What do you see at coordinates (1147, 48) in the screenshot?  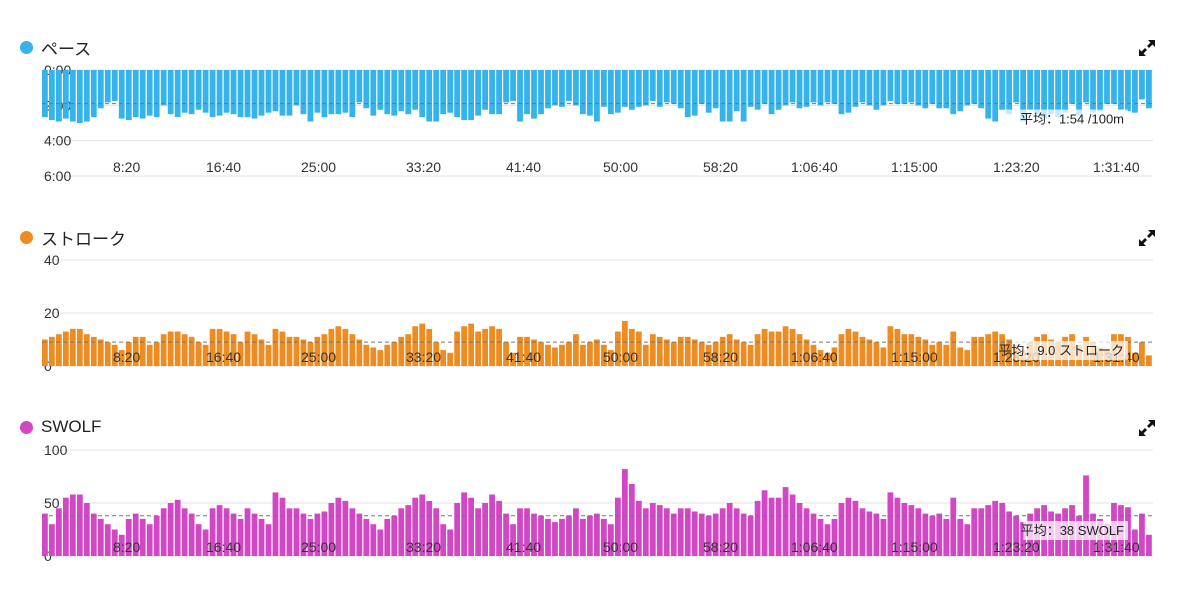 I see `pace-expand-button` at bounding box center [1147, 48].